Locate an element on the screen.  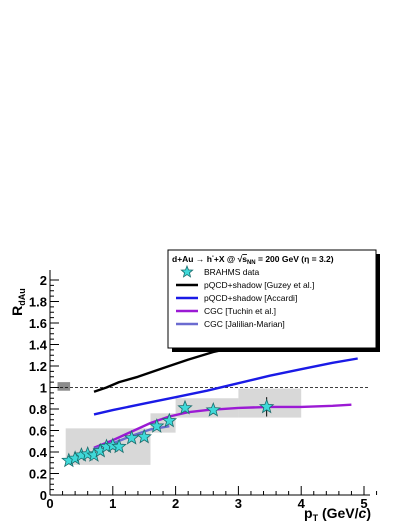
legend-title-part-3: = 200 GeV (η = 3.2) is located at coordinates (295, 259).